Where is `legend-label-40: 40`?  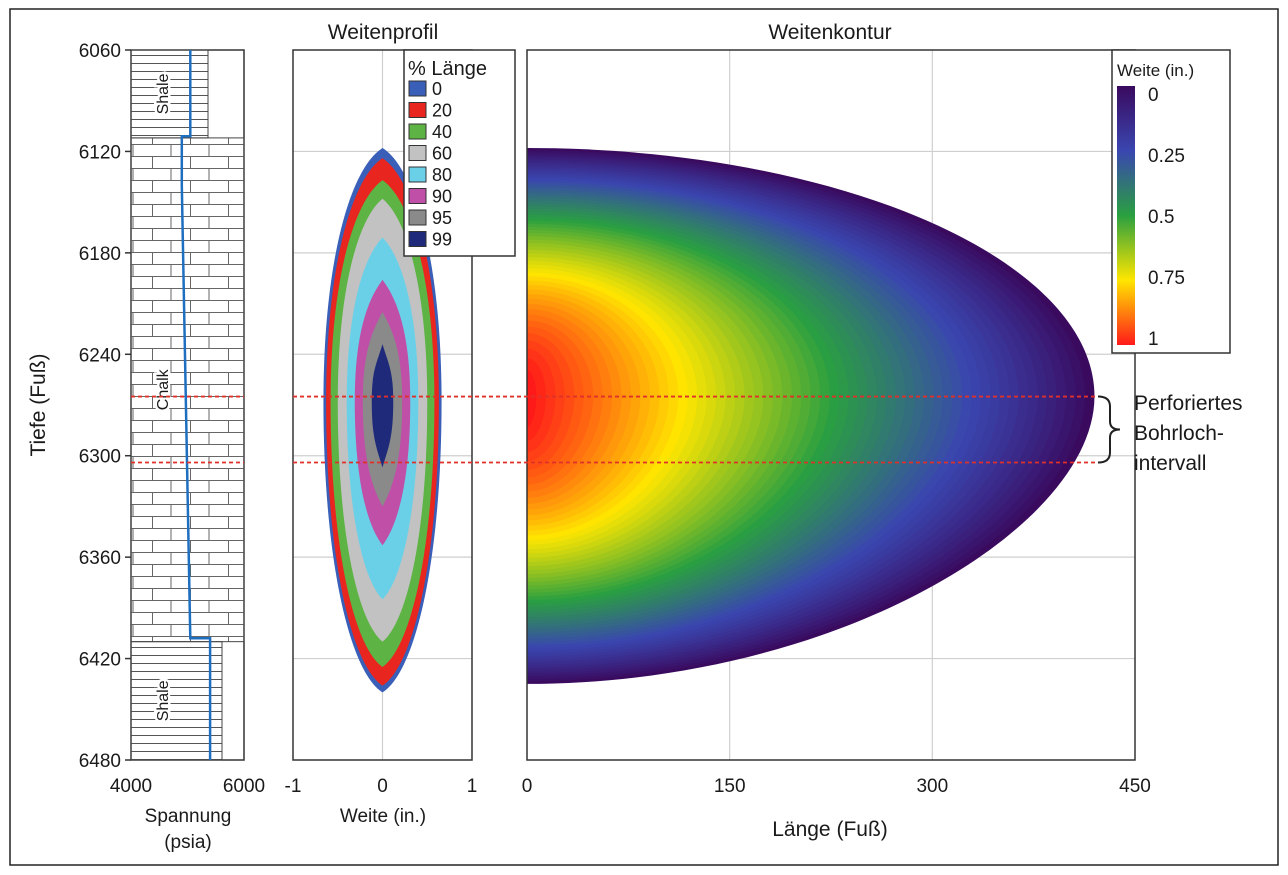 legend-label-40: 40 is located at coordinates (442, 132).